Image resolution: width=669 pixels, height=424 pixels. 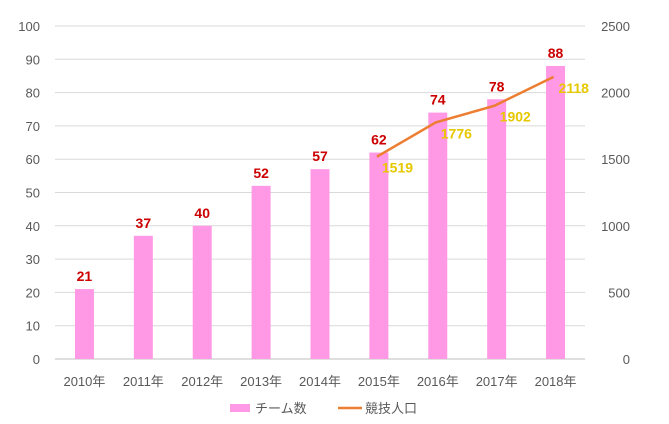 What do you see at coordinates (33, 226) in the screenshot?
I see `left-tick-label: 40` at bounding box center [33, 226].